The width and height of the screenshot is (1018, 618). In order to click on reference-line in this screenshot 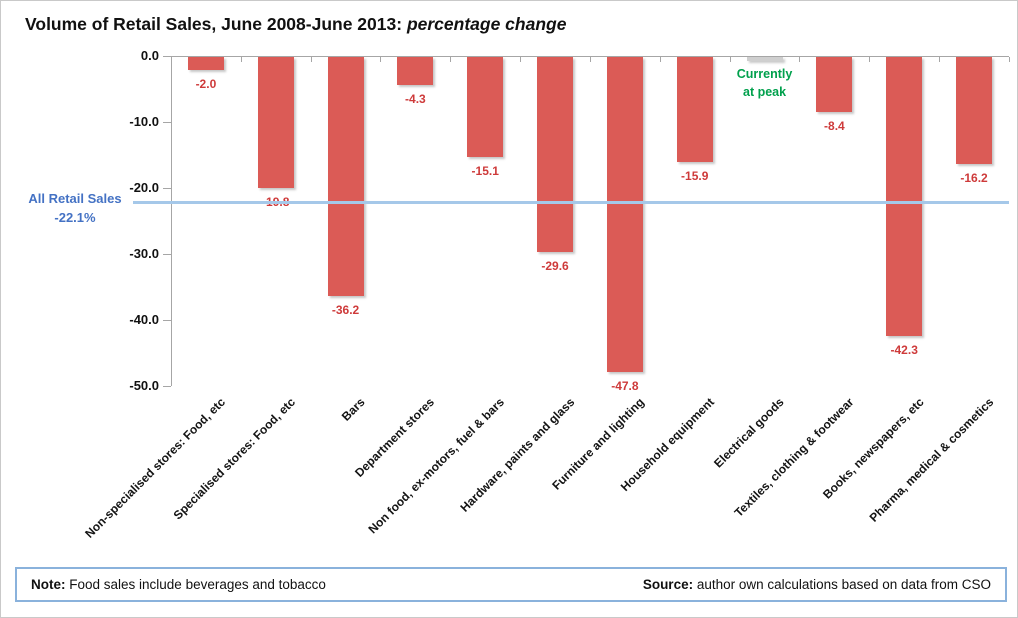, I will do `click(571, 202)`.